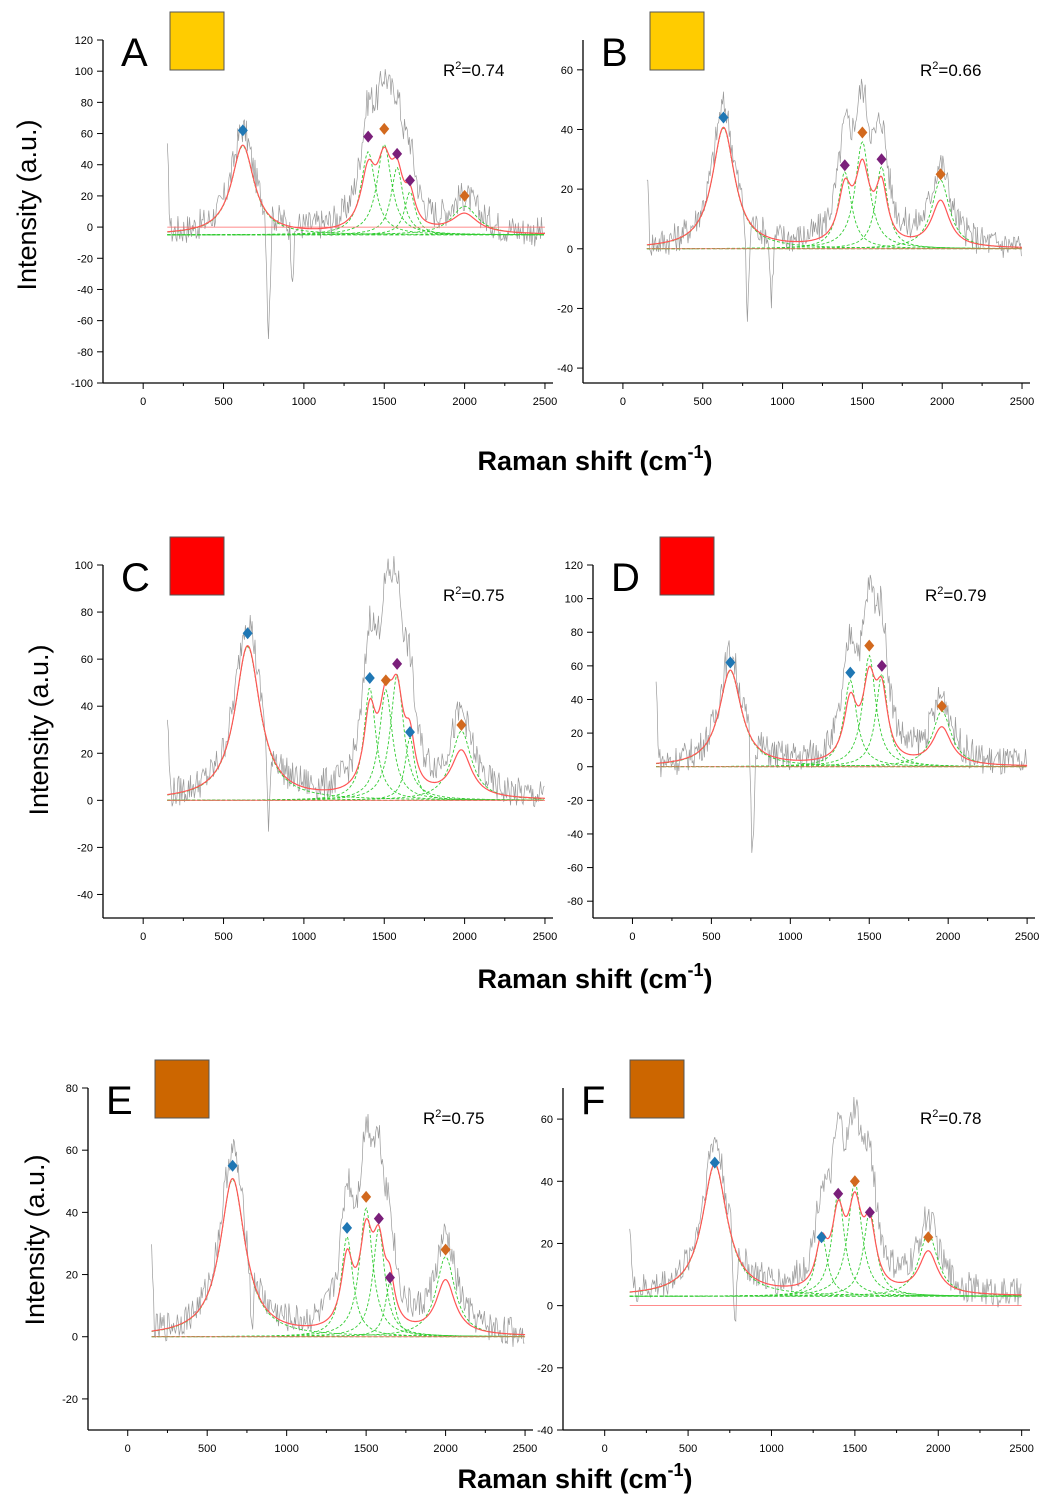 This screenshot has width=1040, height=1496. Describe the element at coordinates (955, 595) in the screenshot. I see `r2-label: R2=0.79` at that location.